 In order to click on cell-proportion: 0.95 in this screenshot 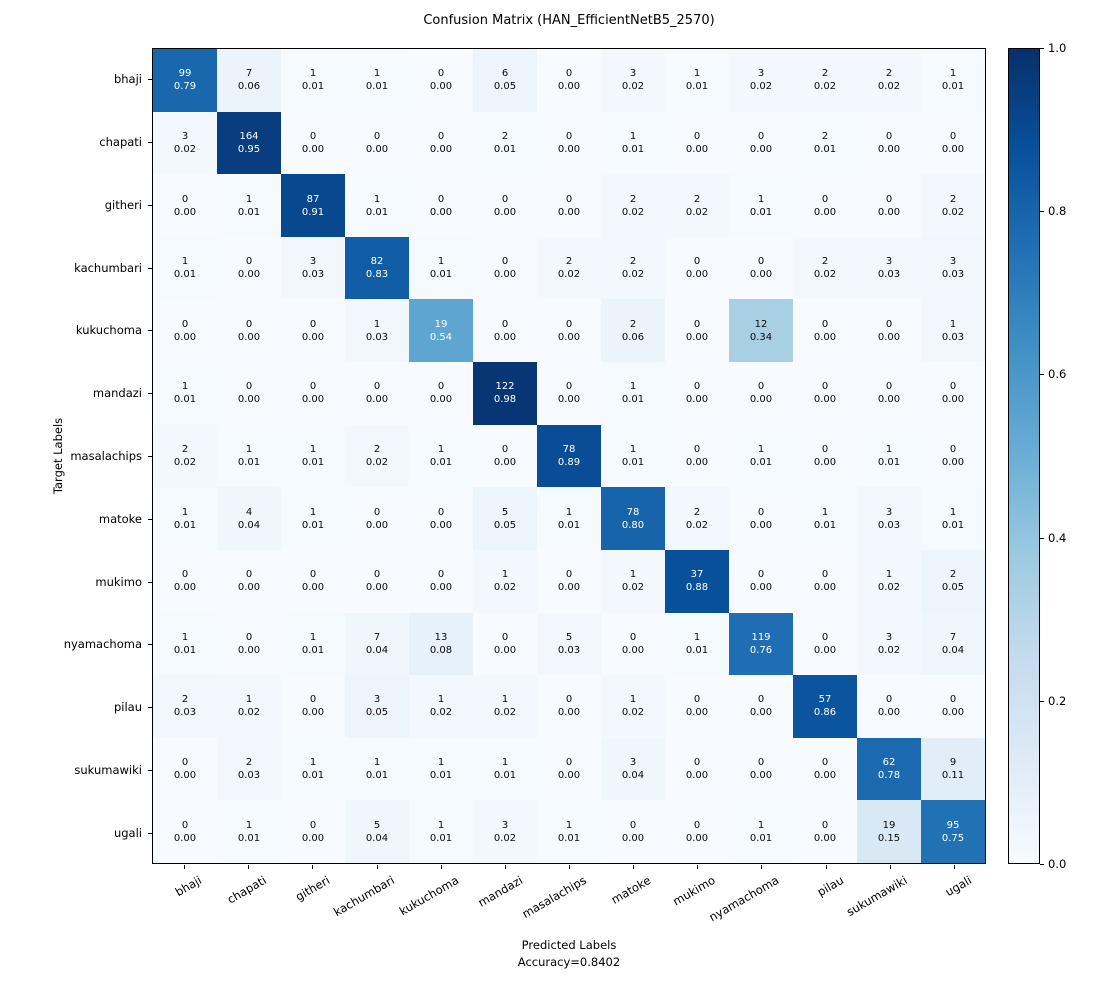, I will do `click(249, 149)`.